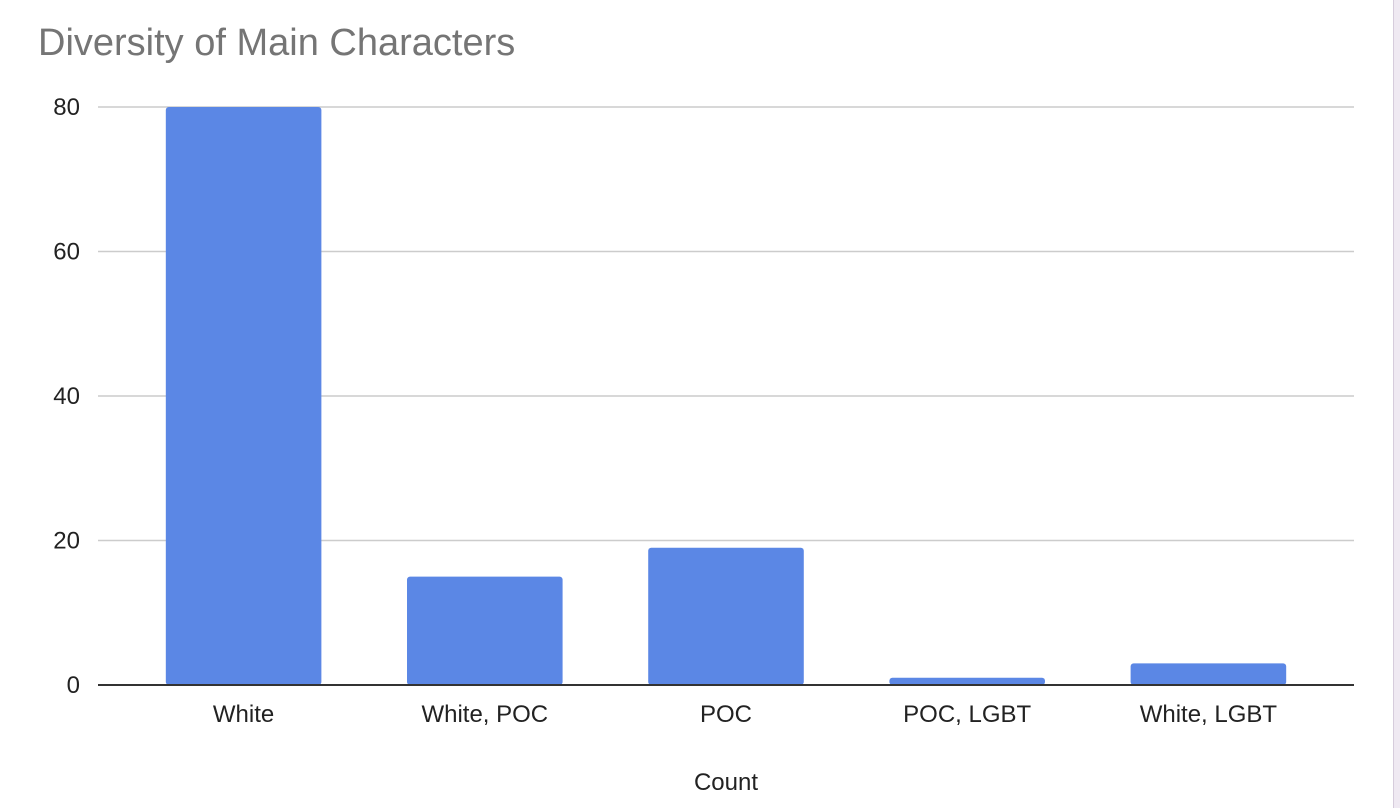 The height and width of the screenshot is (808, 1400). What do you see at coordinates (726, 616) in the screenshot?
I see `bar-poc` at bounding box center [726, 616].